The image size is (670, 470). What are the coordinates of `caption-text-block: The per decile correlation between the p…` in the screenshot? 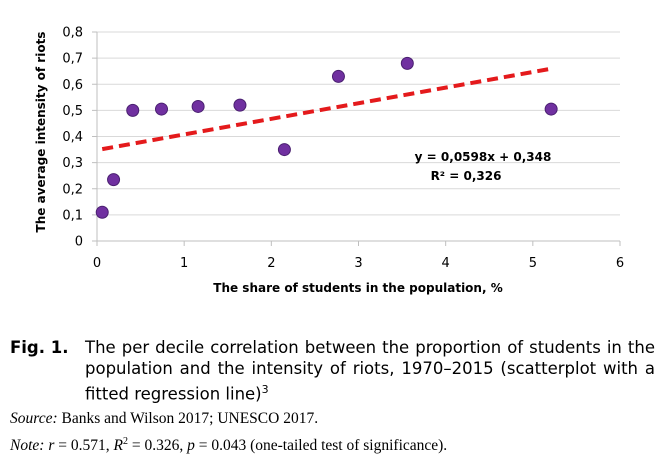 It's located at (370, 371).